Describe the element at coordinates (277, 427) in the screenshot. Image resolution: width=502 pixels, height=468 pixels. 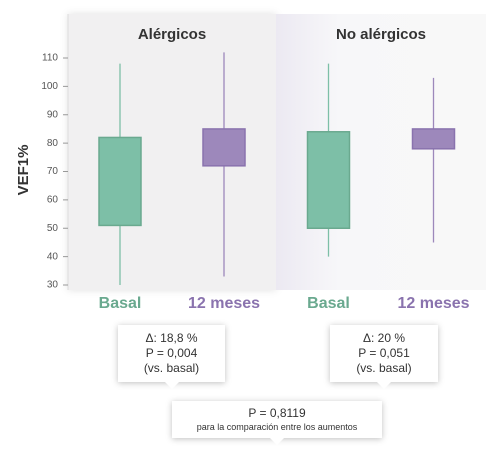
I see `footnote-line: para la comparación entre los aumentos` at that location.